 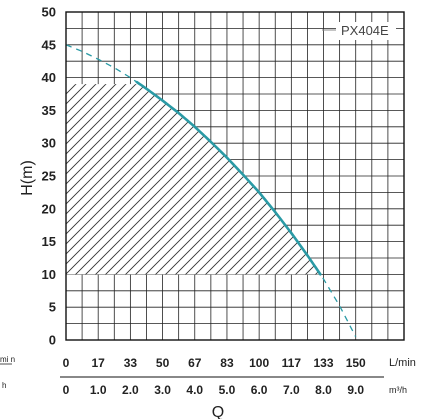 What do you see at coordinates (218, 411) in the screenshot?
I see `x-axis-label: Q` at bounding box center [218, 411].